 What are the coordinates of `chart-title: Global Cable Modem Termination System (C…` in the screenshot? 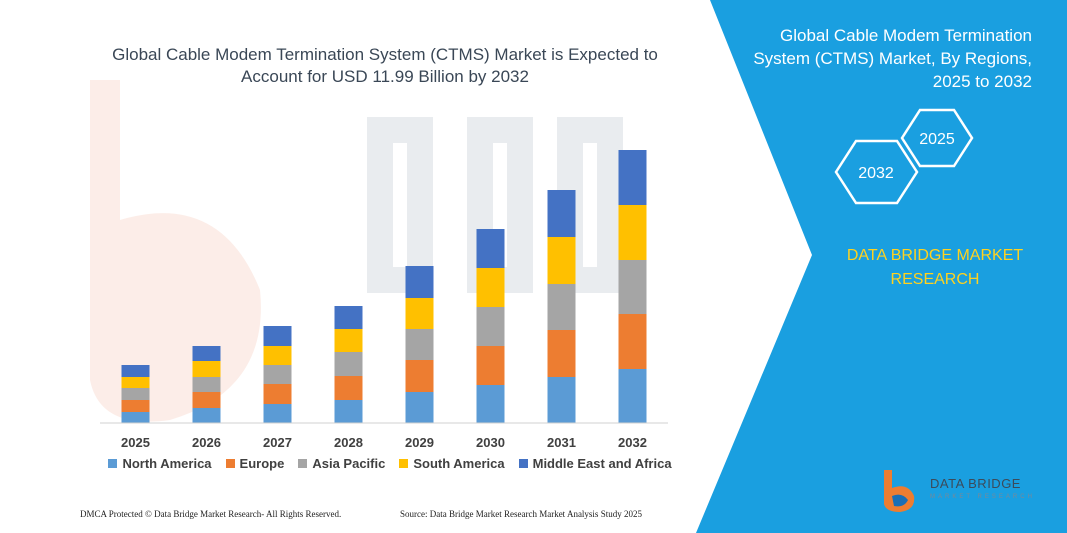 It's located at (385, 65).